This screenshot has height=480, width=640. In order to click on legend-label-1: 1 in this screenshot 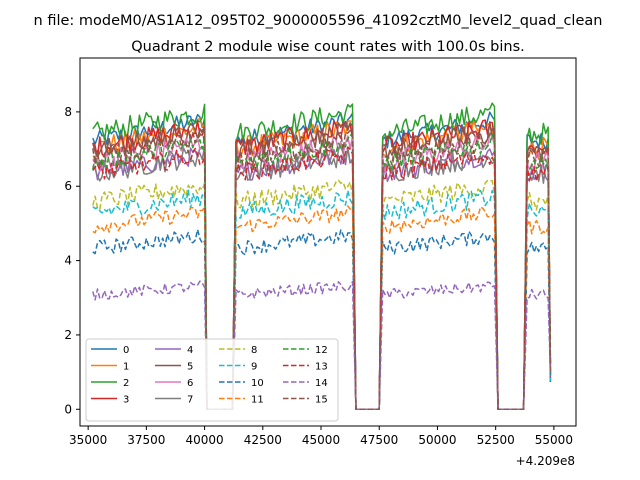, I will do `click(126, 367)`.